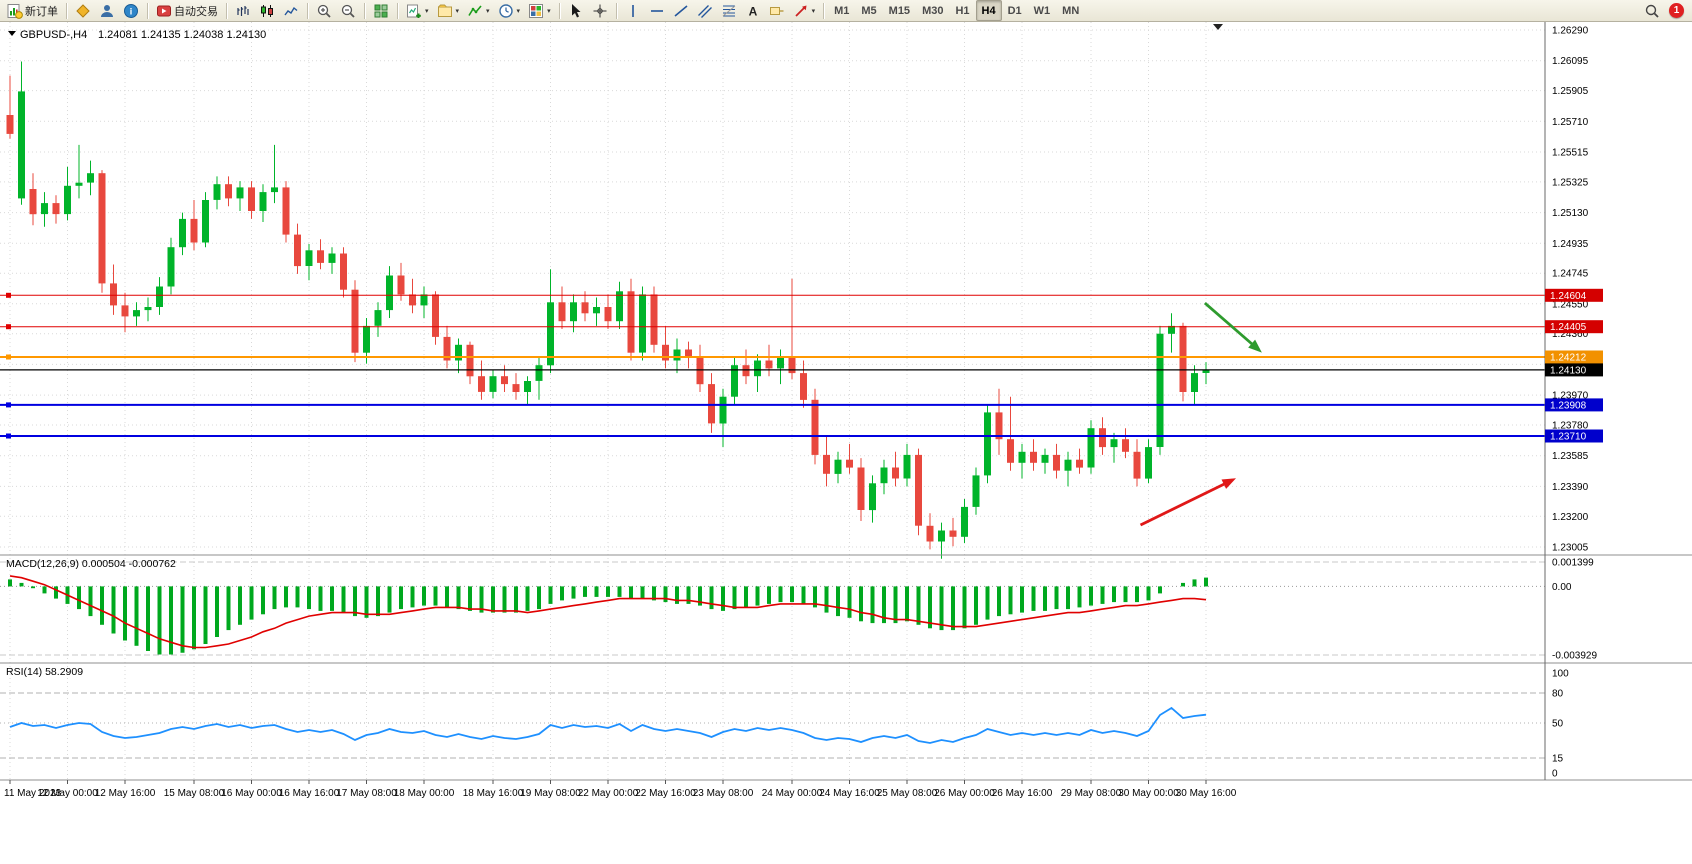  Describe the element at coordinates (729, 10) in the screenshot. I see `fibonacci-button` at that location.